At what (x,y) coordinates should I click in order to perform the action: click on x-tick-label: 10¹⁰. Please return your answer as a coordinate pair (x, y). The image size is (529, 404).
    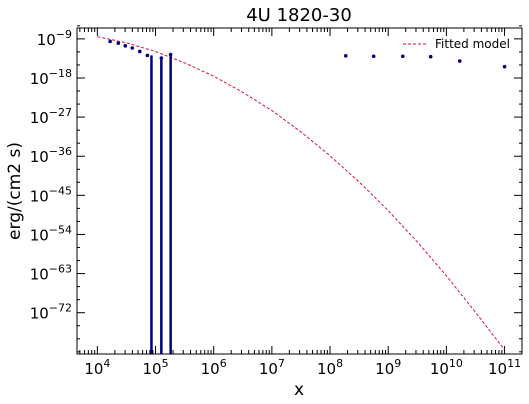
    Looking at the image, I should click on (446, 367).